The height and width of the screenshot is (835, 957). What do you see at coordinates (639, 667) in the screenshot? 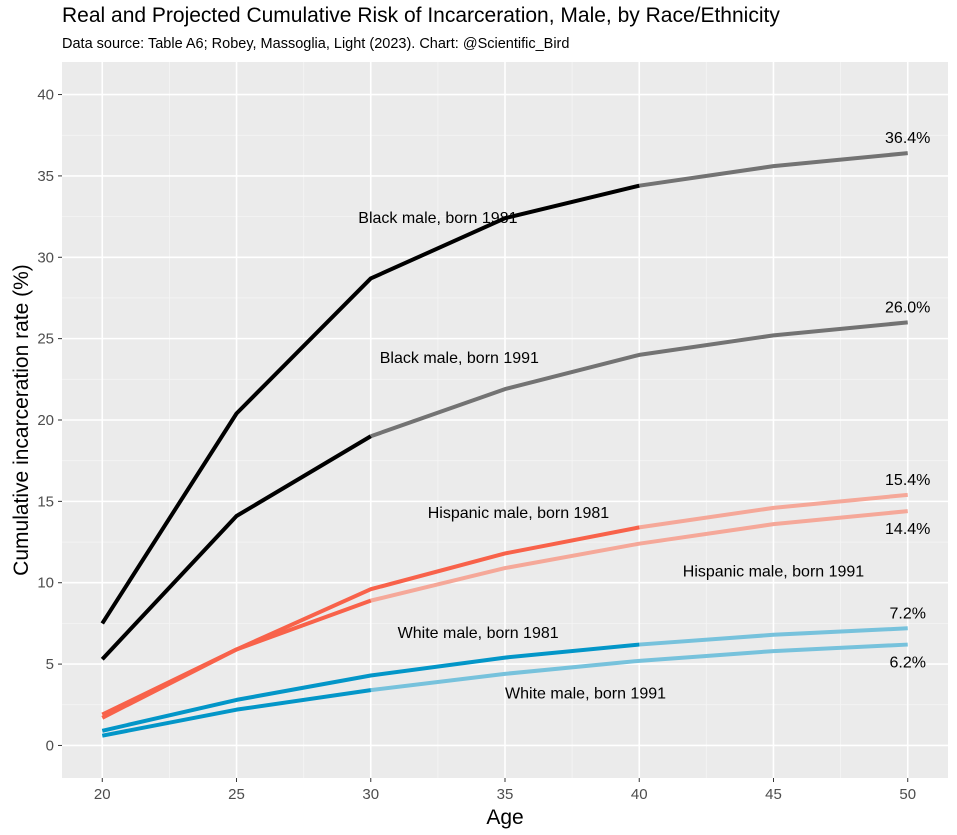
I see `series-line-white-male-born-1991-projected` at bounding box center [639, 667].